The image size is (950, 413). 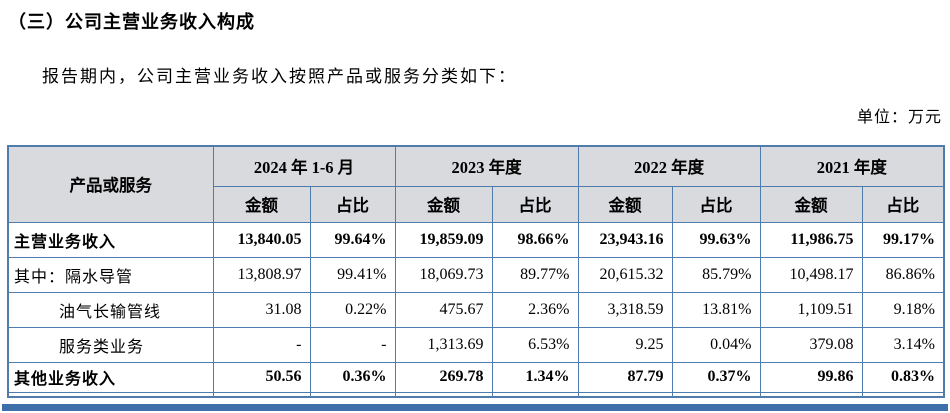 I want to click on table-cell: 10,498.17, so click(x=811, y=274).